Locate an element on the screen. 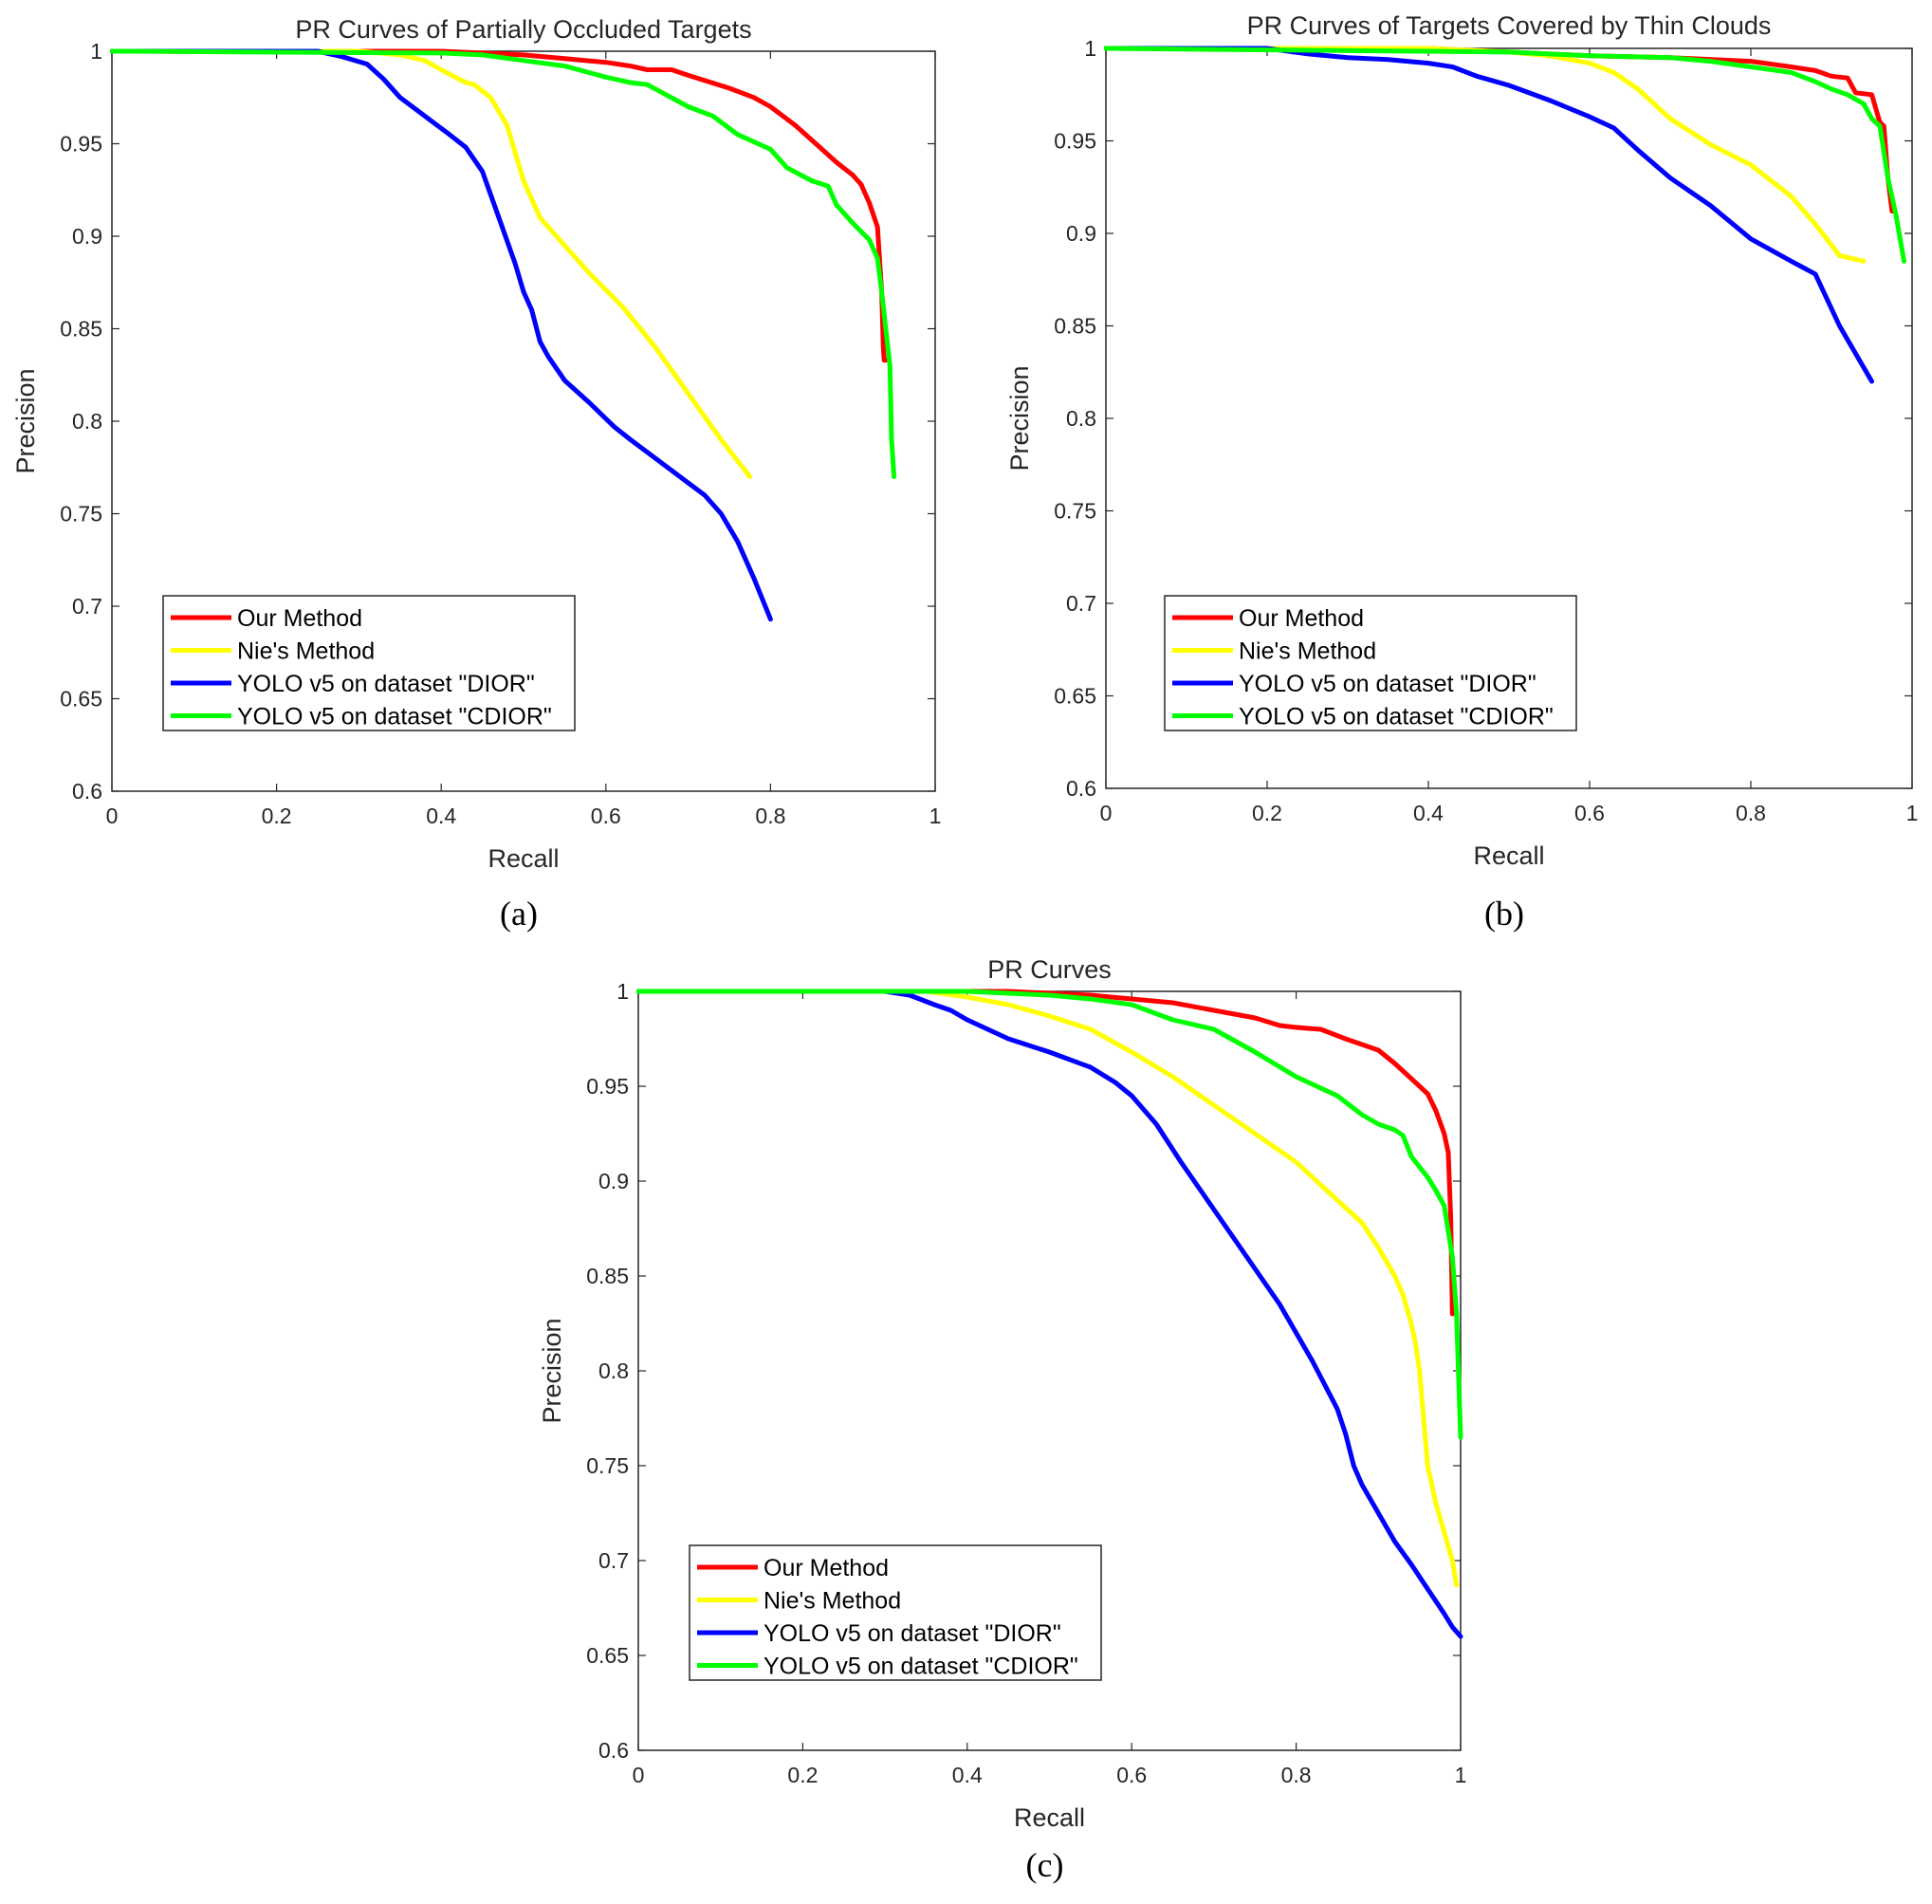 Image resolution: width=1932 pixels, height=1904 pixels. chart-title: PR Curves of Partially Occluded Targets is located at coordinates (523, 29).